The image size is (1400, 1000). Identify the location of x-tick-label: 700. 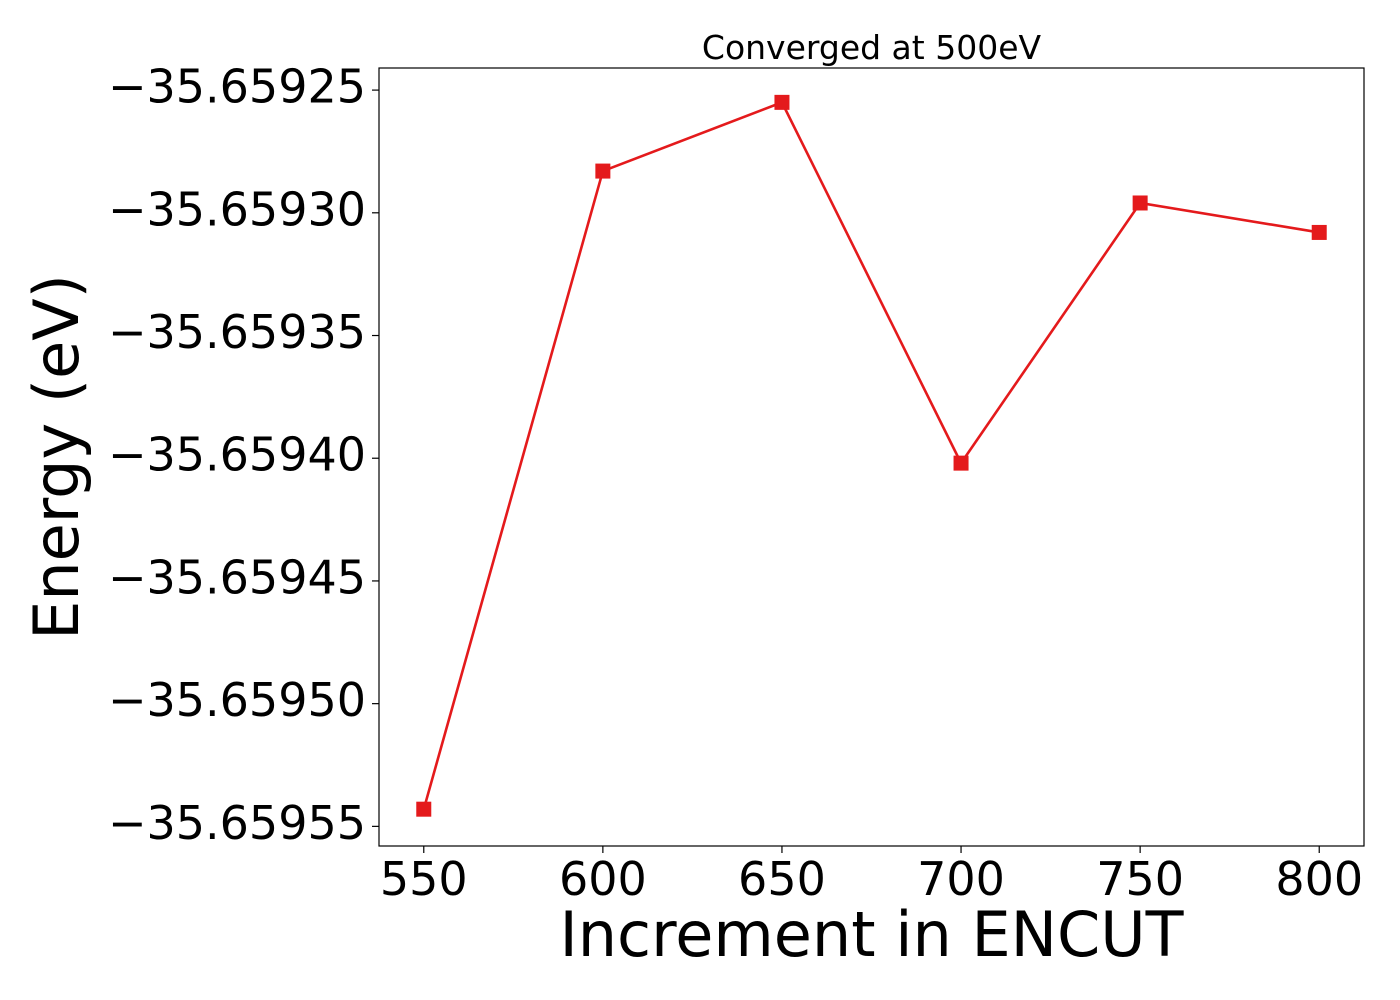
(961, 879).